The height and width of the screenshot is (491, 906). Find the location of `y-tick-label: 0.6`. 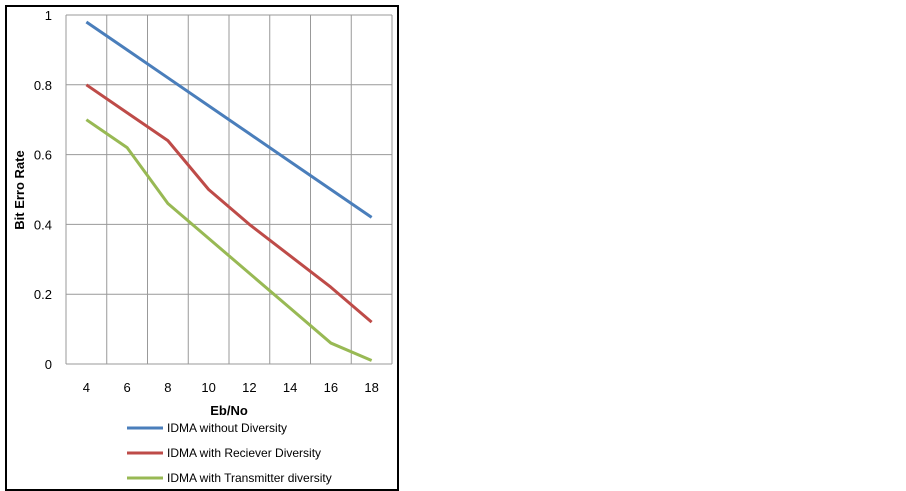

y-tick-label: 0.6 is located at coordinates (43, 155).